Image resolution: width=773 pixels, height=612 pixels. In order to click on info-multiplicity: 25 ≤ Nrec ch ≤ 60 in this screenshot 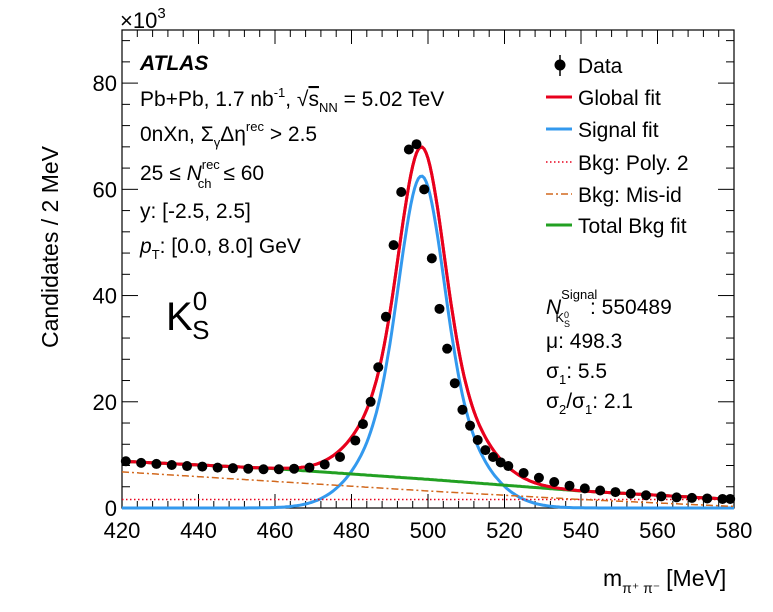, I will do `click(202, 174)`.